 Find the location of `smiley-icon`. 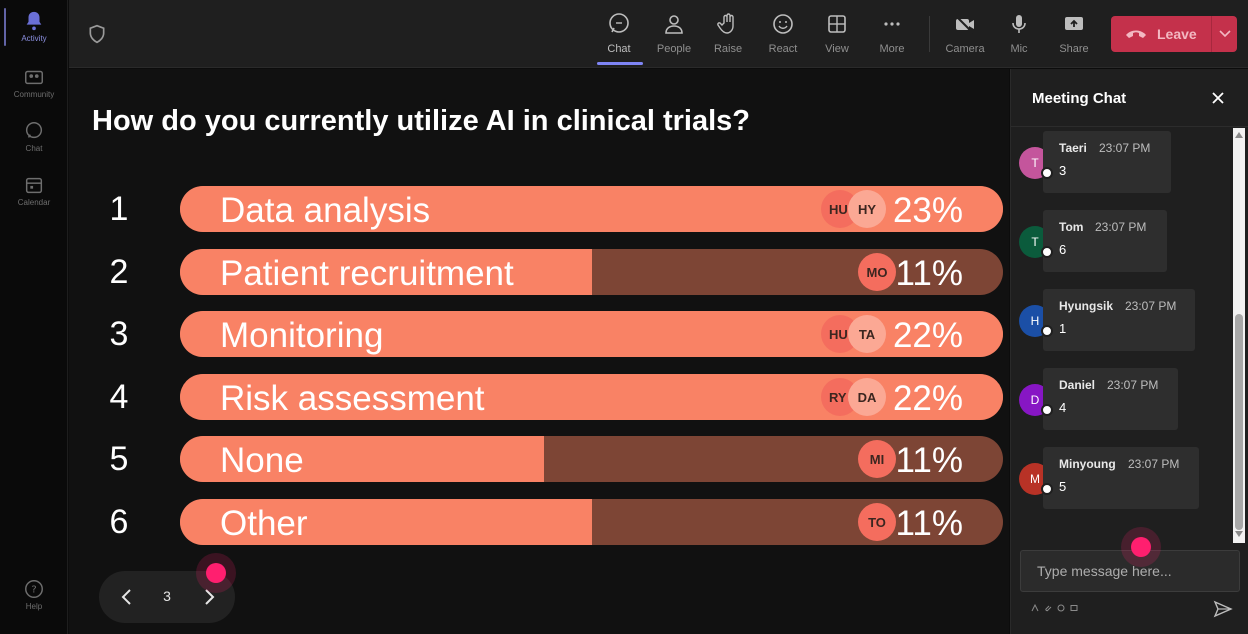

smiley-icon is located at coordinates (783, 24).